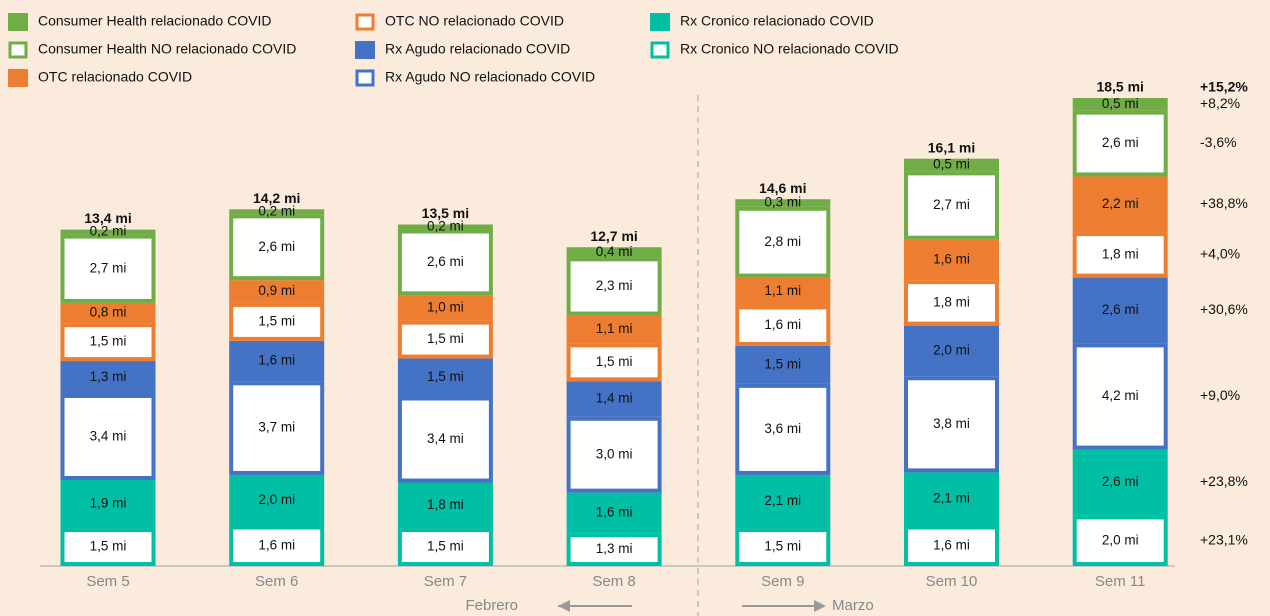  I want to click on change-label: +23,8%, so click(1224, 481).